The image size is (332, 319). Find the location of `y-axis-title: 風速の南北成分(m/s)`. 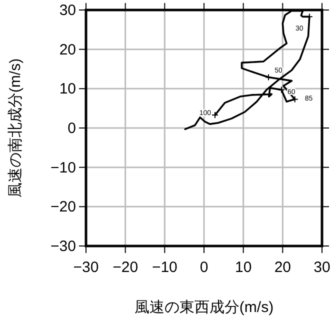

y-axis-title: 風速の南北成分(m/s) is located at coordinates (15, 128).